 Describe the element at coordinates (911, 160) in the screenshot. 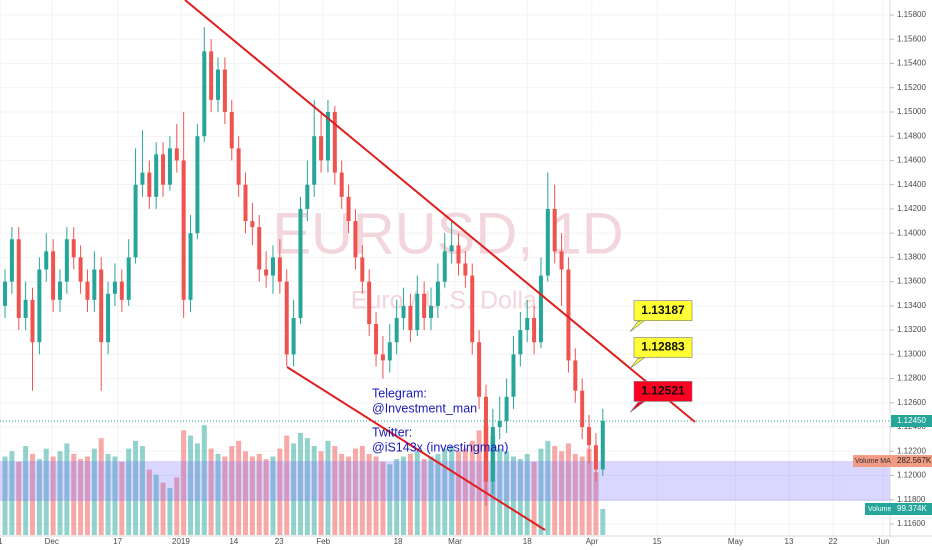

I see `y-tick-label: 1.14600` at that location.